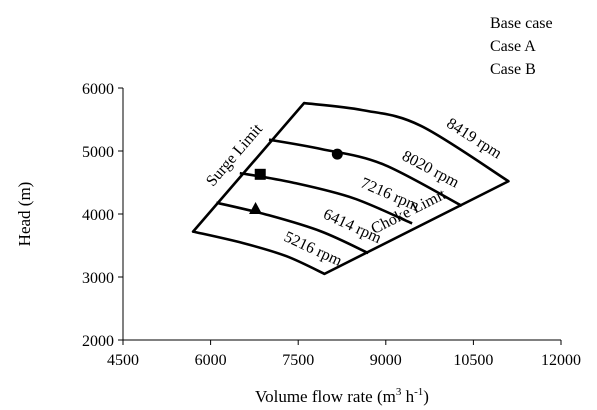  What do you see at coordinates (430, 170) in the screenshot?
I see `speed-line-label-4: 8020 rpm` at bounding box center [430, 170].